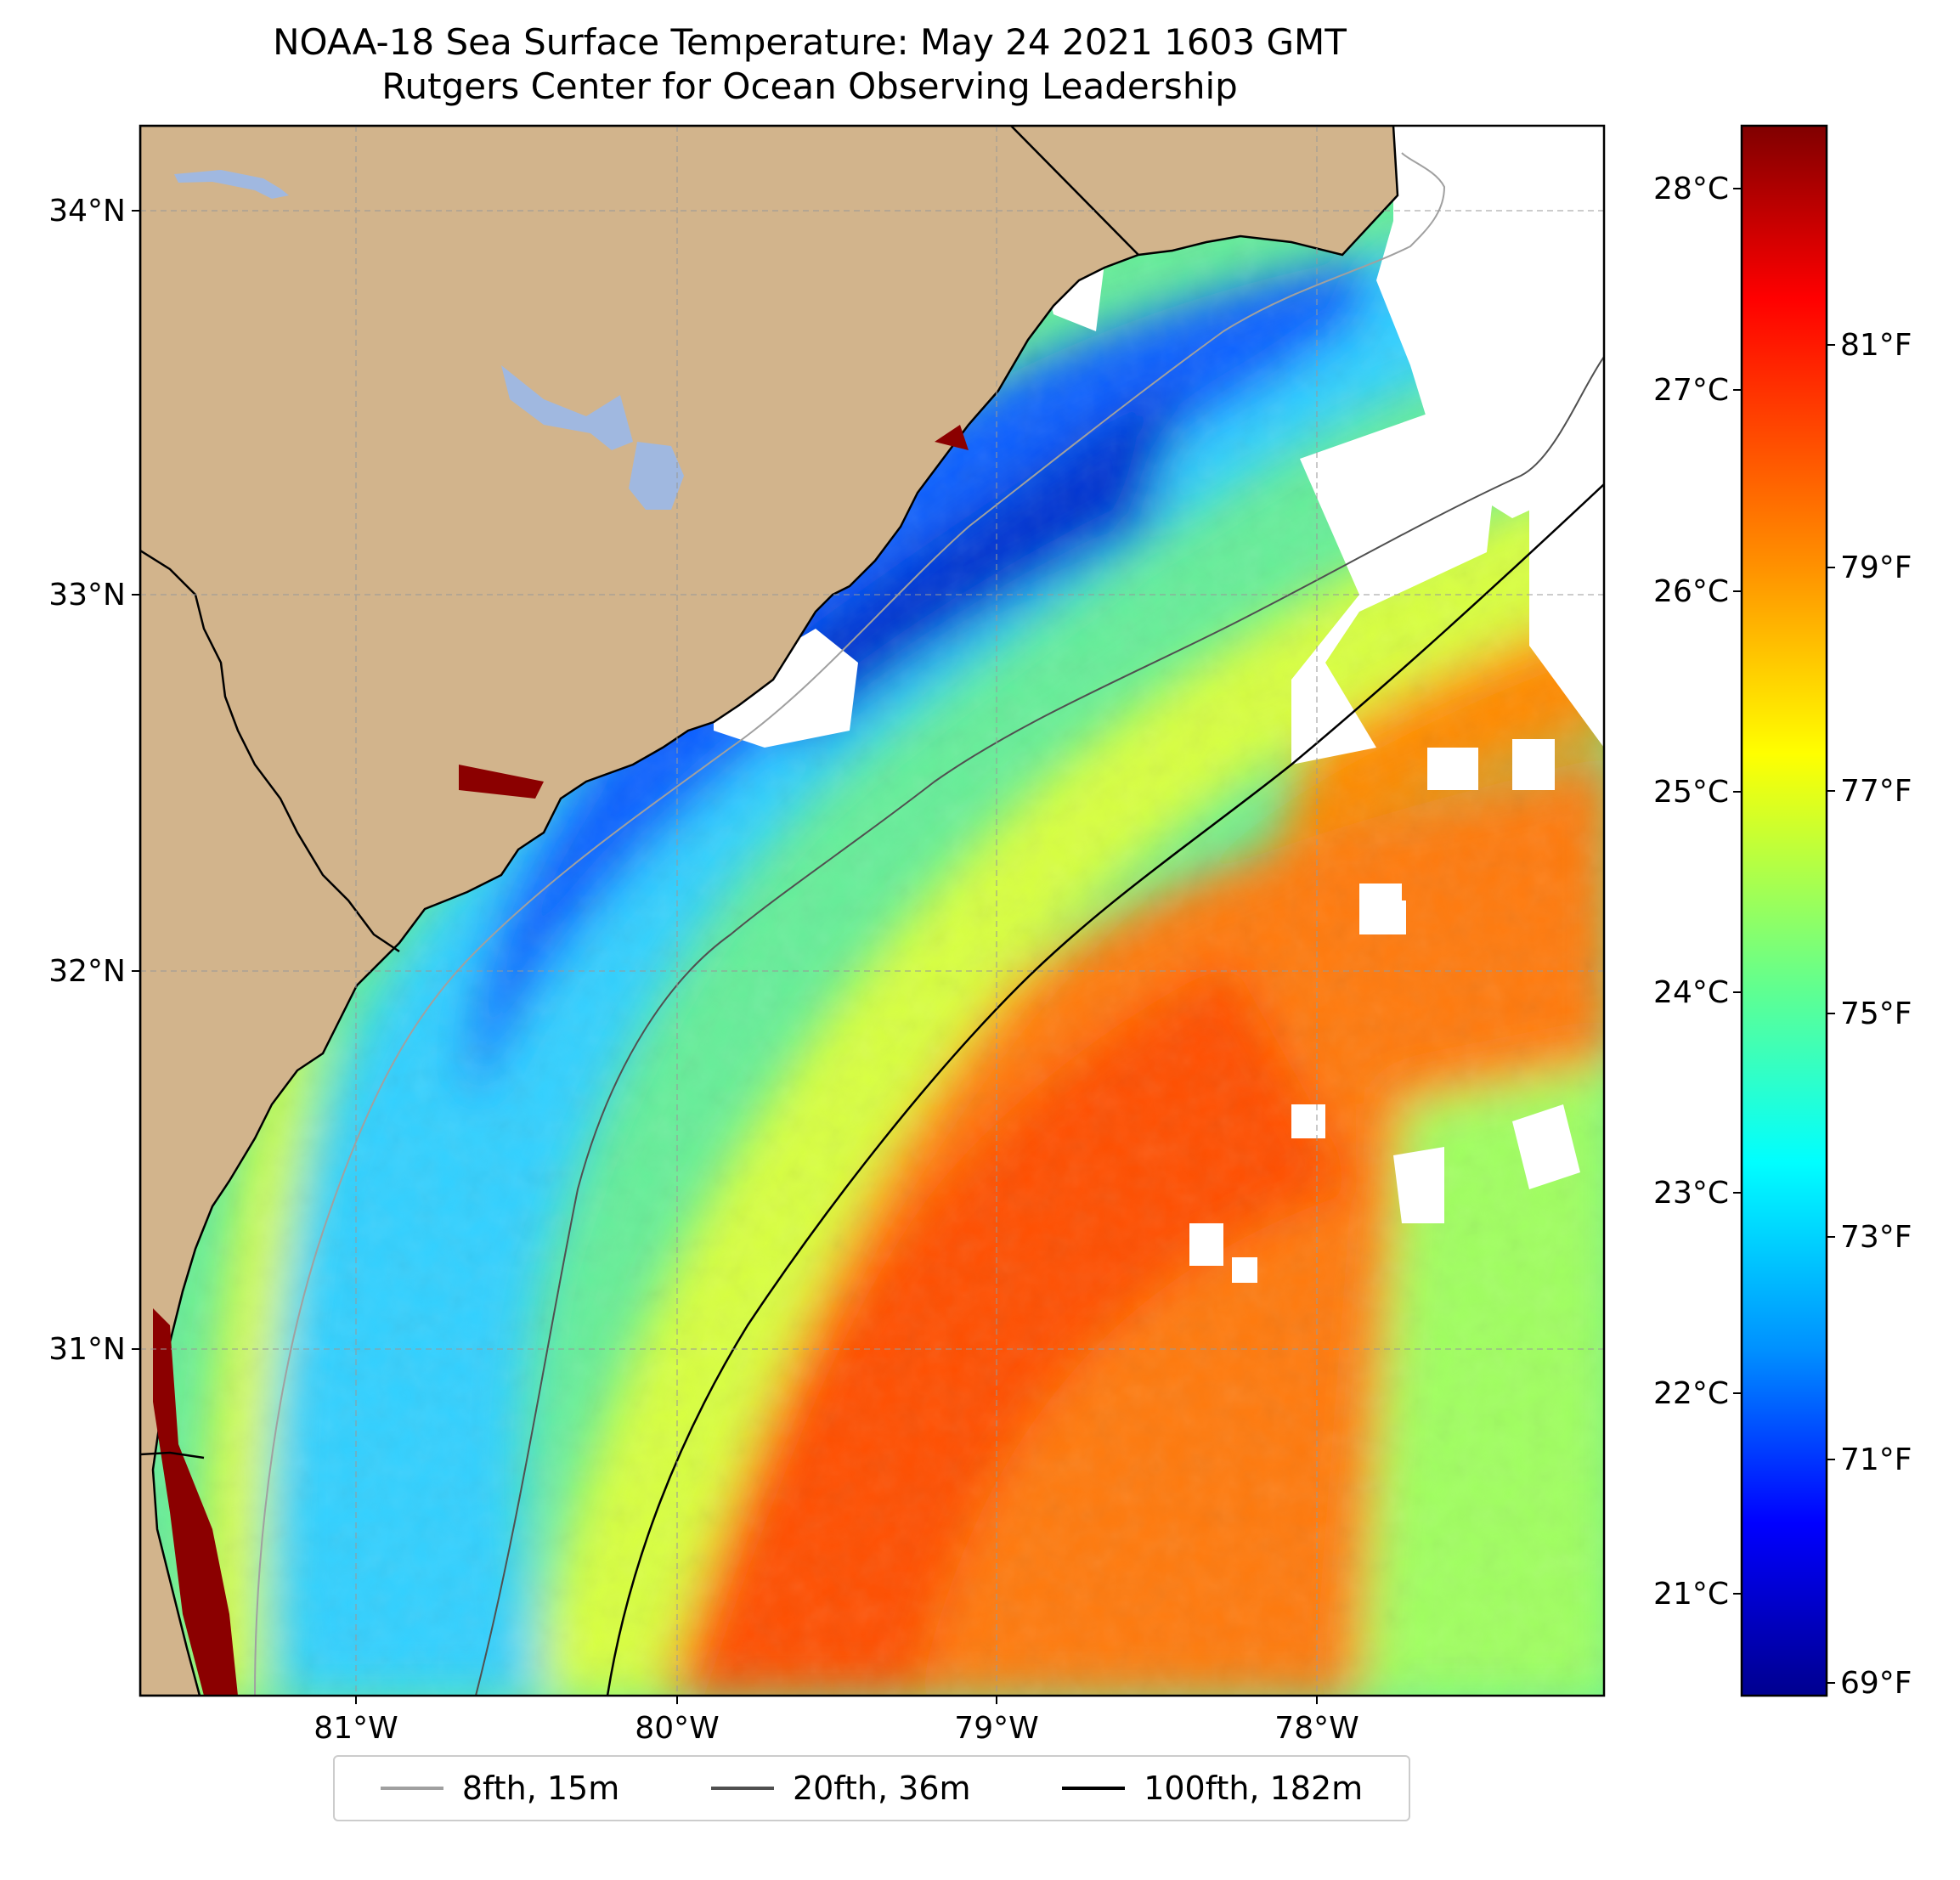 The width and height of the screenshot is (1960, 1880). I want to click on lat-label-34: 34°N, so click(87, 212).